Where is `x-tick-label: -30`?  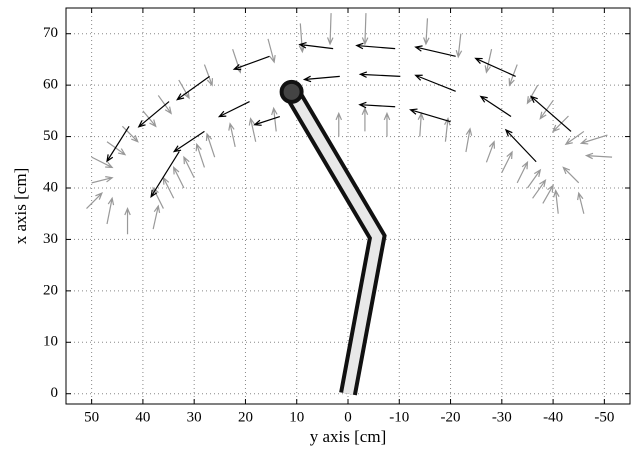 x-tick-label: -30 is located at coordinates (502, 417).